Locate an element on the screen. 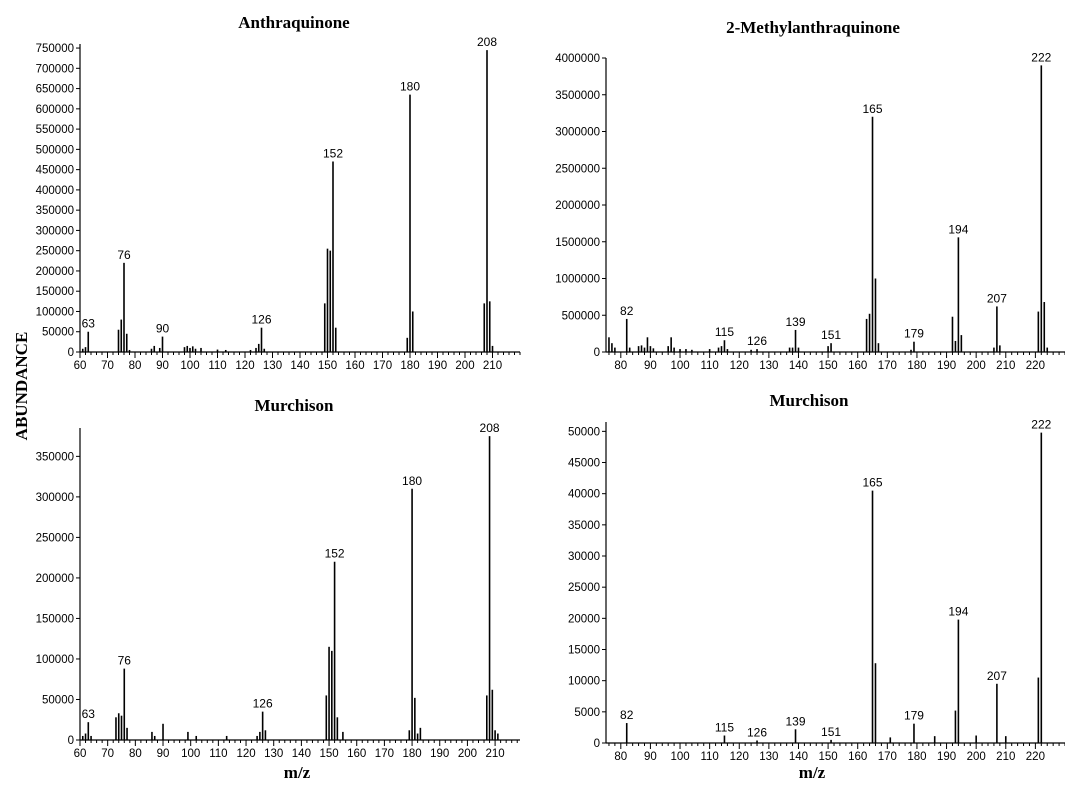  y-tick-label: 4000000 is located at coordinates (577, 59).